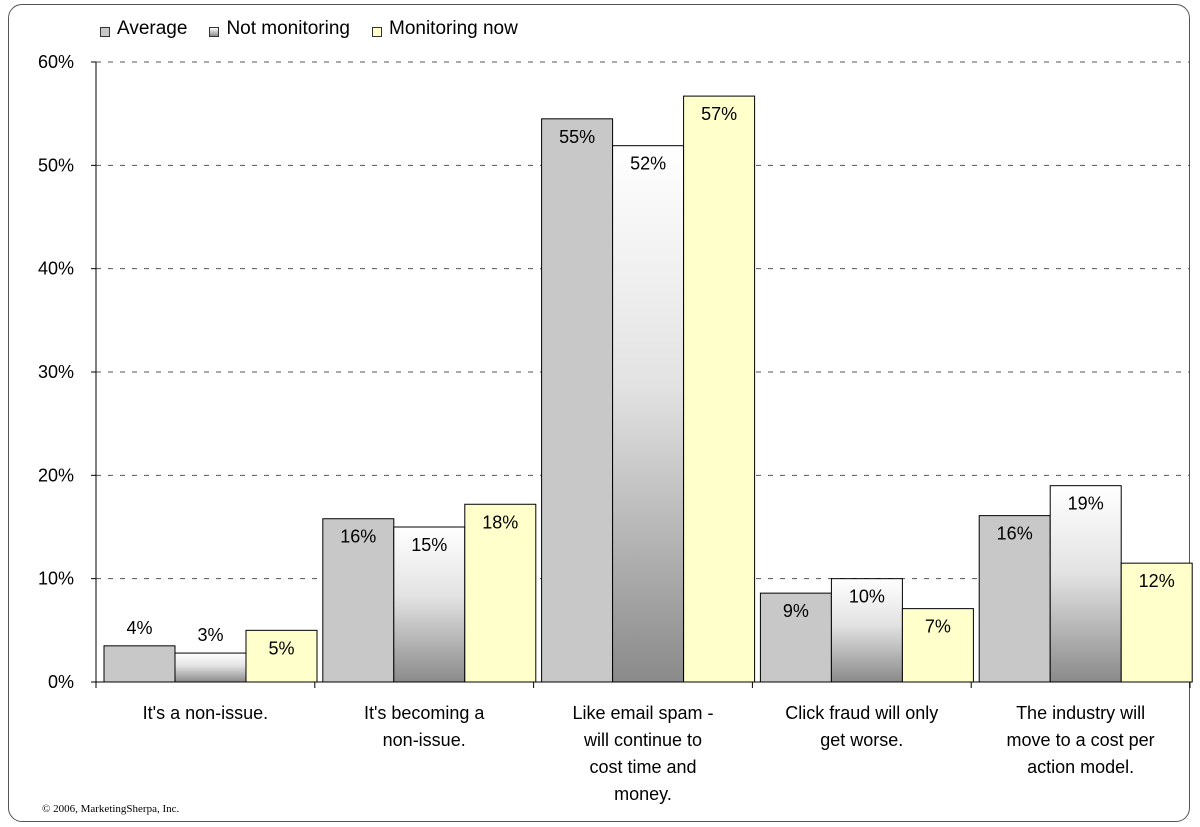 The height and width of the screenshot is (827, 1200). I want to click on y-tick-label: 50%, so click(56, 165).